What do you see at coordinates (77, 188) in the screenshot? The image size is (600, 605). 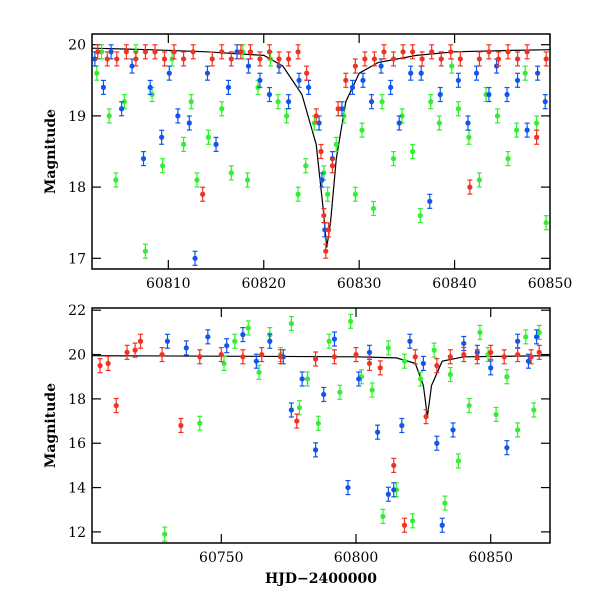 I see `top-panel-y-tick-label: 18` at bounding box center [77, 188].